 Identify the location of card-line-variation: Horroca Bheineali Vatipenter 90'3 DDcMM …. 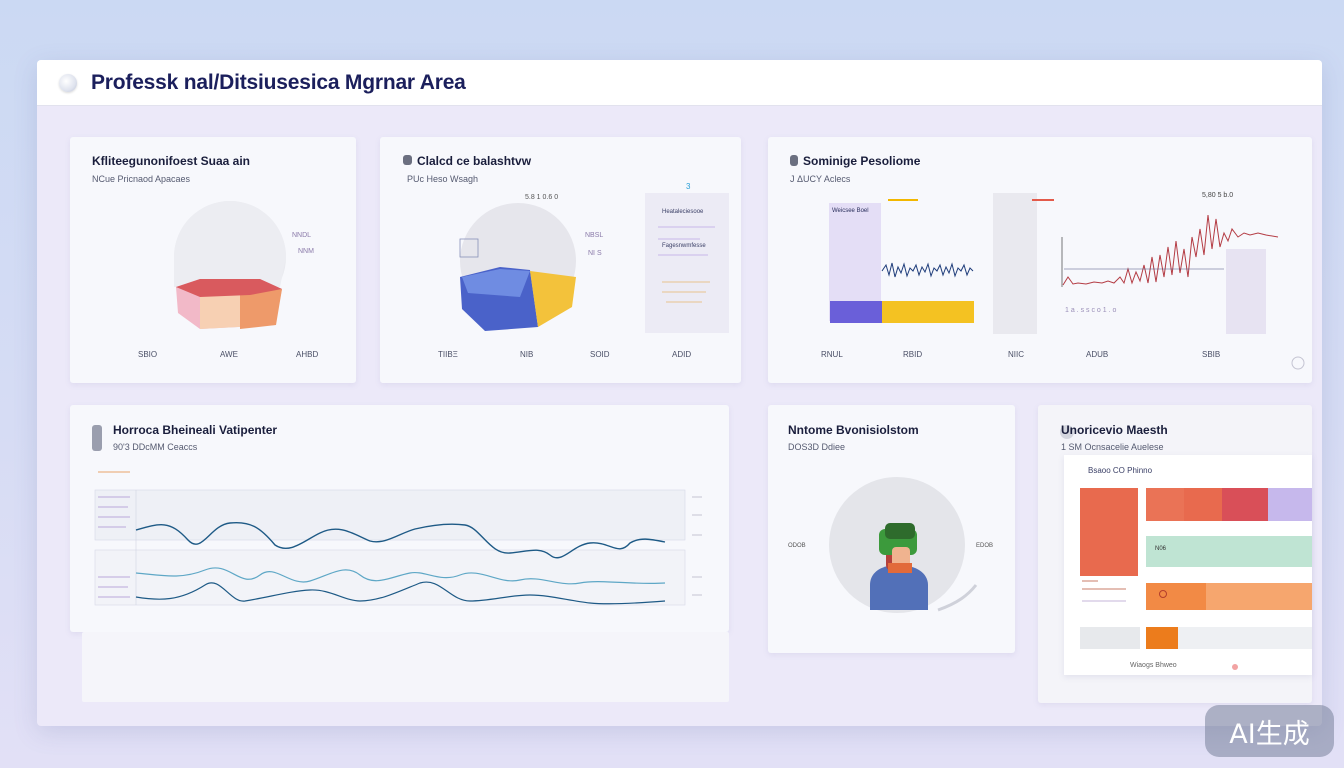
(399, 518).